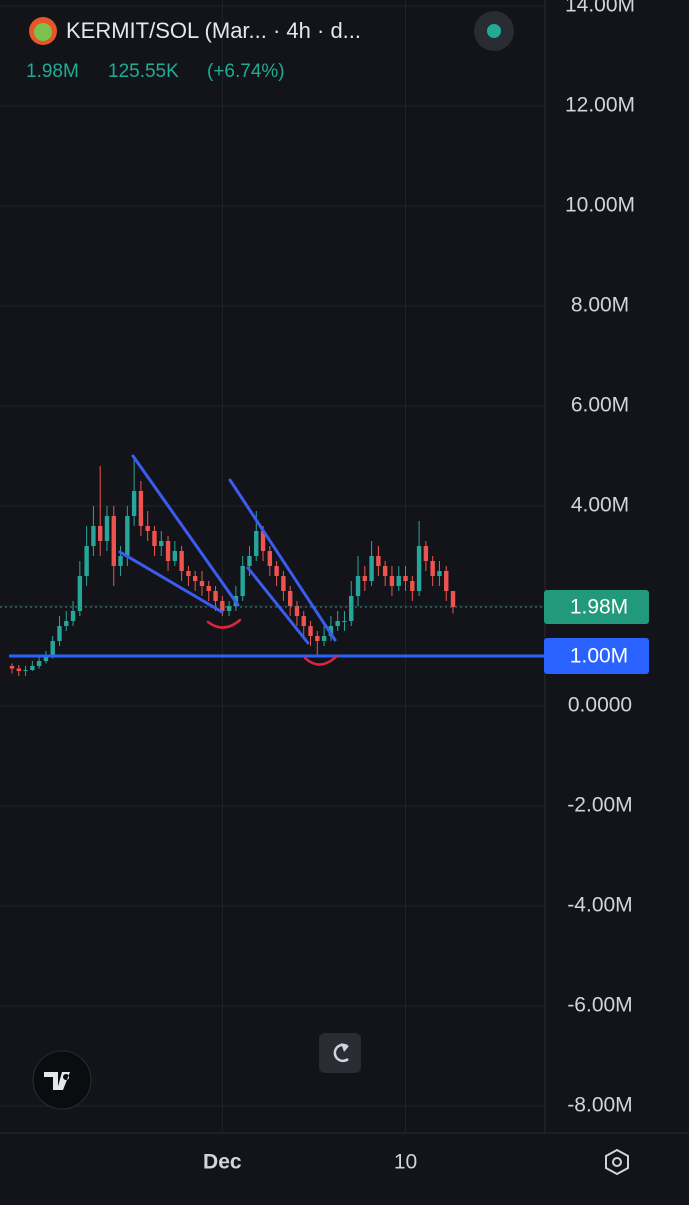  Describe the element at coordinates (340, 1053) in the screenshot. I see `reset-button` at that location.